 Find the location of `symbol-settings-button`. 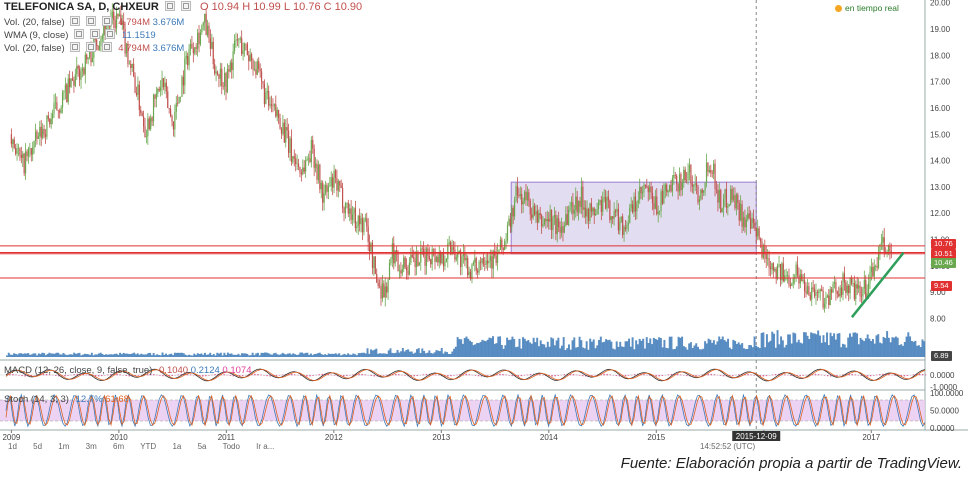

symbol-settings-button is located at coordinates (169, 6).